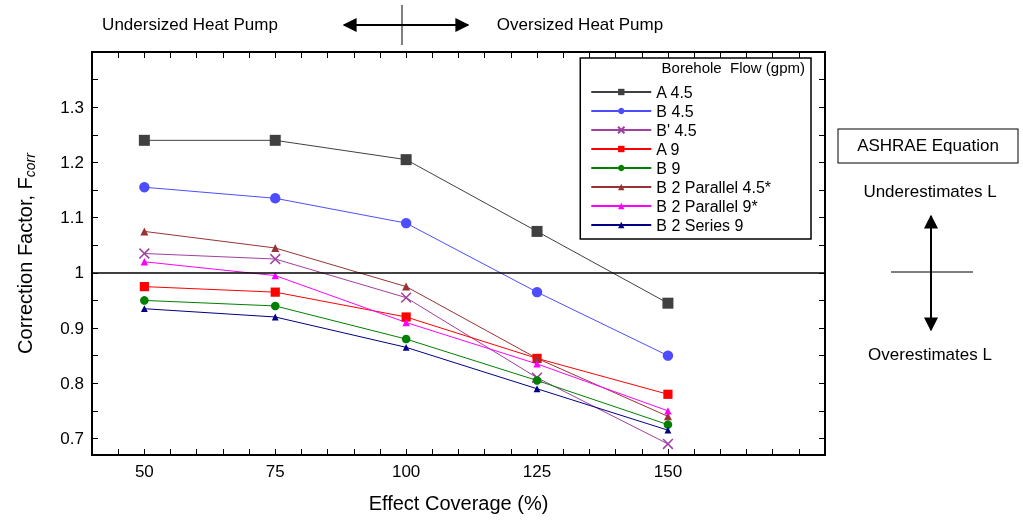 This screenshot has width=1023, height=527. What do you see at coordinates (930, 192) in the screenshot?
I see `text: Underestimates L` at bounding box center [930, 192].